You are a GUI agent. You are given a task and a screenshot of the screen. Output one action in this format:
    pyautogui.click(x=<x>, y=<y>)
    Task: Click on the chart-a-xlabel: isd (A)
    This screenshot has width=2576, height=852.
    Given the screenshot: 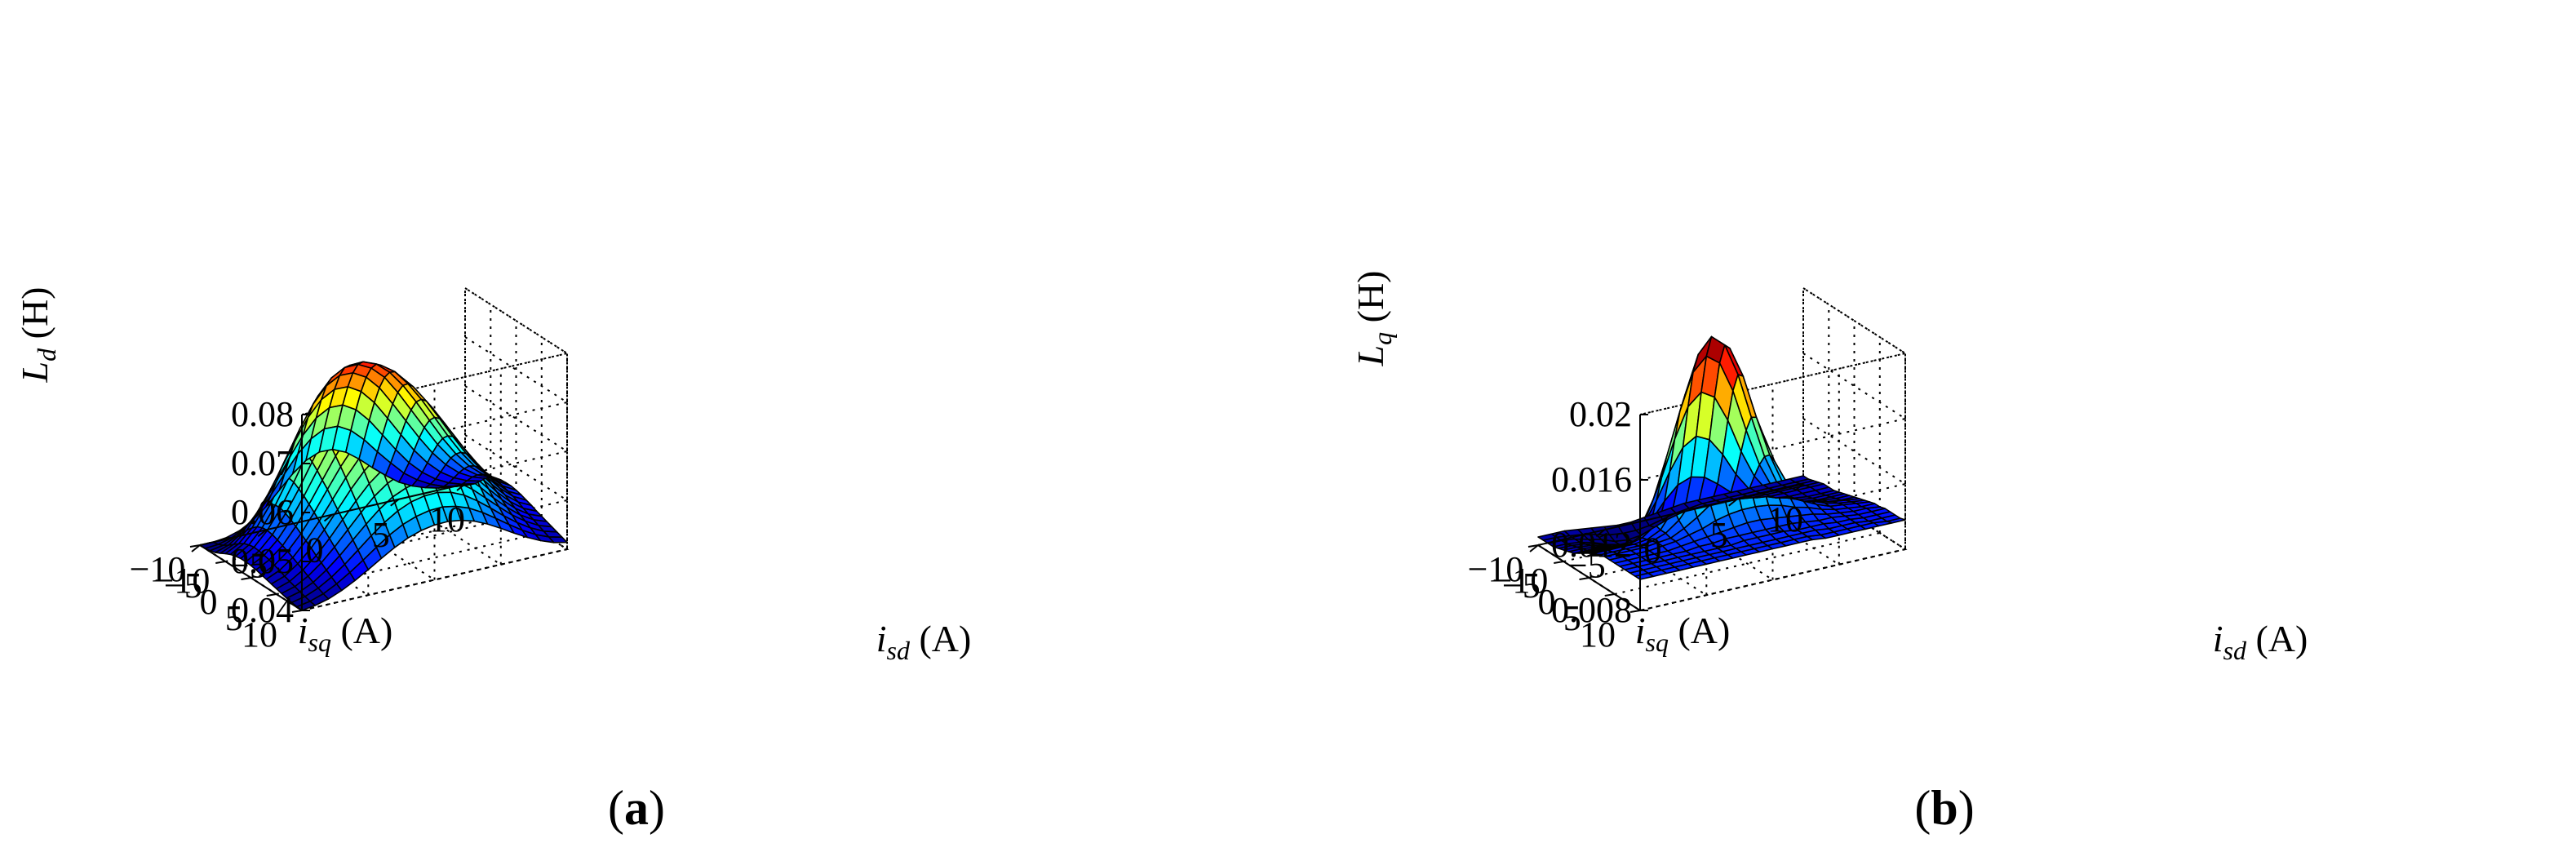 What is the action you would take?
    pyautogui.click(x=924, y=641)
    